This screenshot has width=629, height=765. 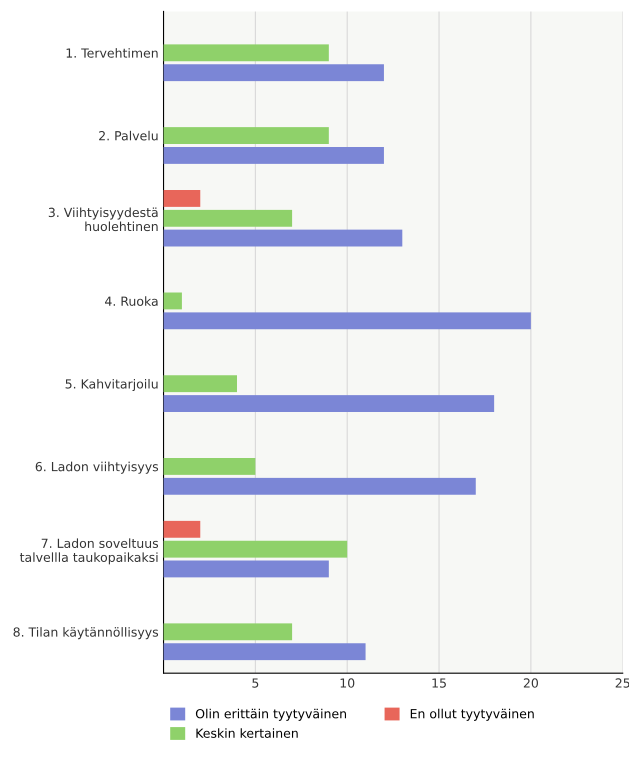 I want to click on x-tick-label: 5, so click(x=255, y=683).